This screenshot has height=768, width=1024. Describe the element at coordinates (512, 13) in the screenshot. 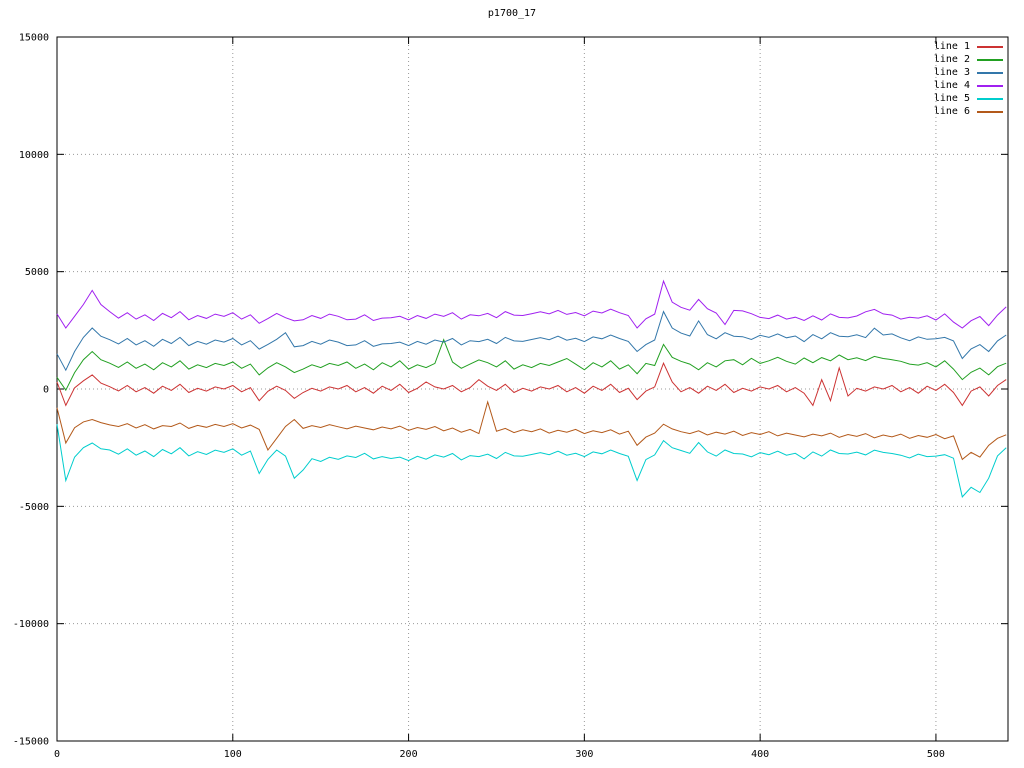

I see `chart-title: p1700_17` at that location.